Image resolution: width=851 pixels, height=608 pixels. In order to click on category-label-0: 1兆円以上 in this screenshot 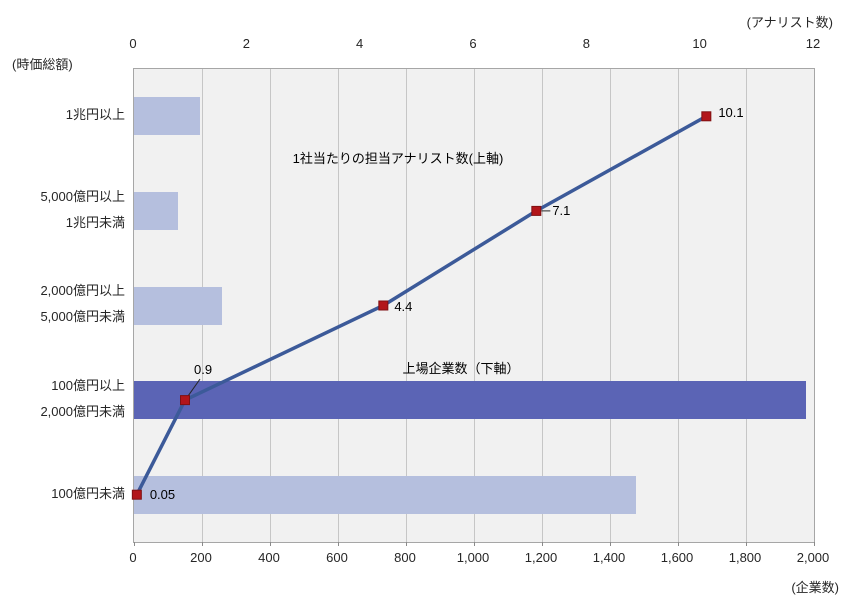, I will do `click(62, 115)`.